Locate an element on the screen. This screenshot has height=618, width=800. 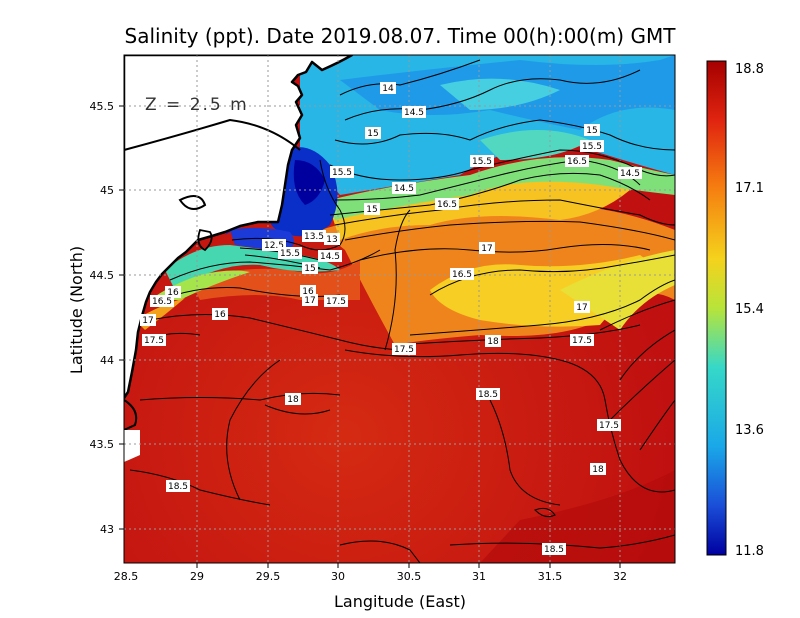
y-axis-title: Latitude (North) is located at coordinates (76, 310).